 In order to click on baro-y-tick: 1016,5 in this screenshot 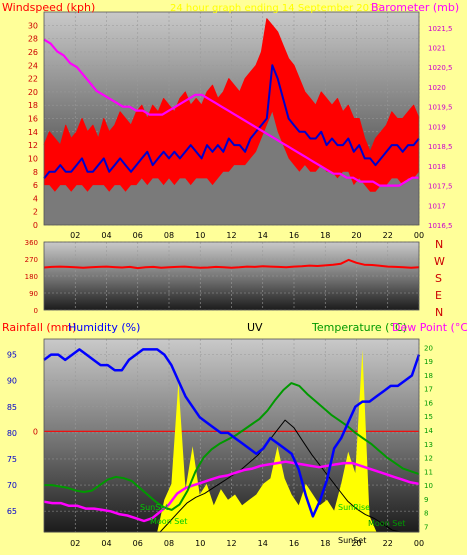, I will do `click(440, 226)`.